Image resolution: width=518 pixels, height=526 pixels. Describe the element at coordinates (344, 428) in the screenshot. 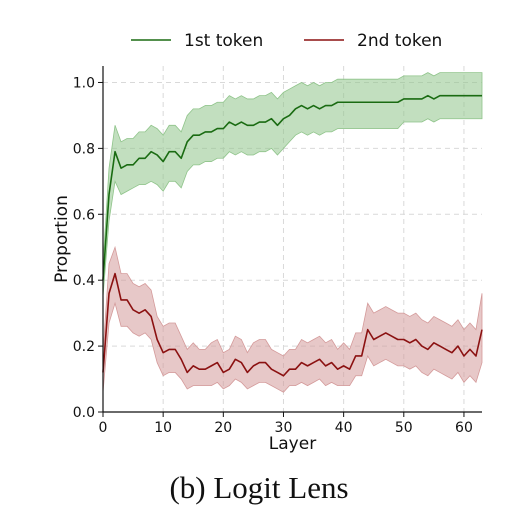

I see `x-tick-label: 40` at that location.